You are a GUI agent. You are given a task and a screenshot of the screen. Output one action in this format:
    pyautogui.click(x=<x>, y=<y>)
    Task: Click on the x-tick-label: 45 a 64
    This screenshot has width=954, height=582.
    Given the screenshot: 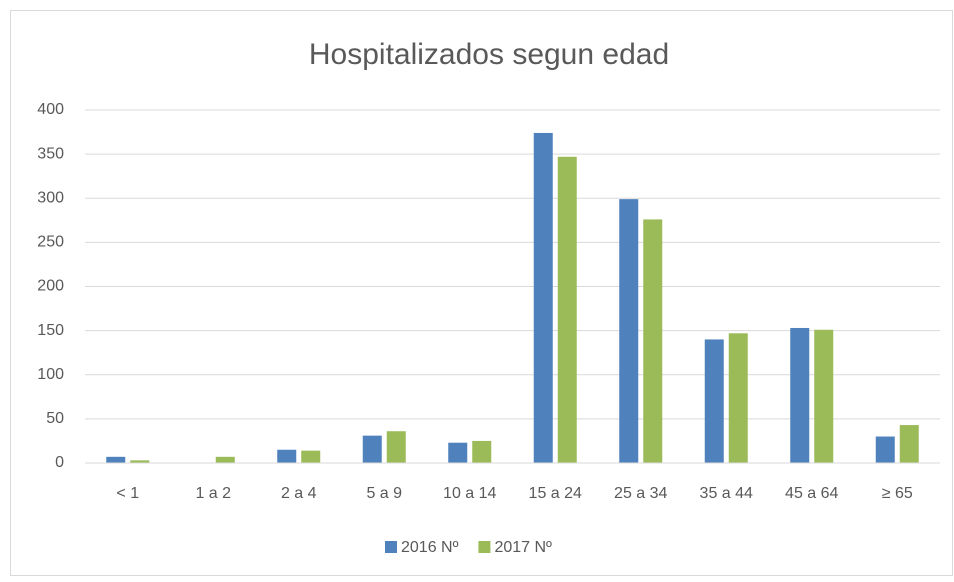 What is the action you would take?
    pyautogui.click(x=811, y=493)
    